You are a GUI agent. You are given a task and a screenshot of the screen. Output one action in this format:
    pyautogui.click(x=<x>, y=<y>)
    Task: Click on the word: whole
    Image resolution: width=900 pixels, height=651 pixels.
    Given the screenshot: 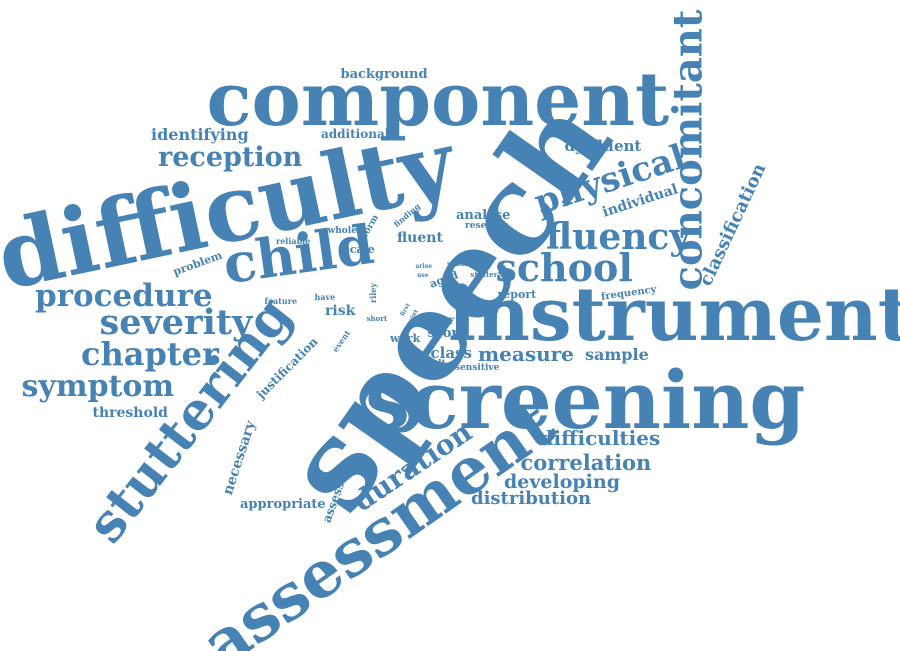 What is the action you would take?
    pyautogui.click(x=342, y=230)
    